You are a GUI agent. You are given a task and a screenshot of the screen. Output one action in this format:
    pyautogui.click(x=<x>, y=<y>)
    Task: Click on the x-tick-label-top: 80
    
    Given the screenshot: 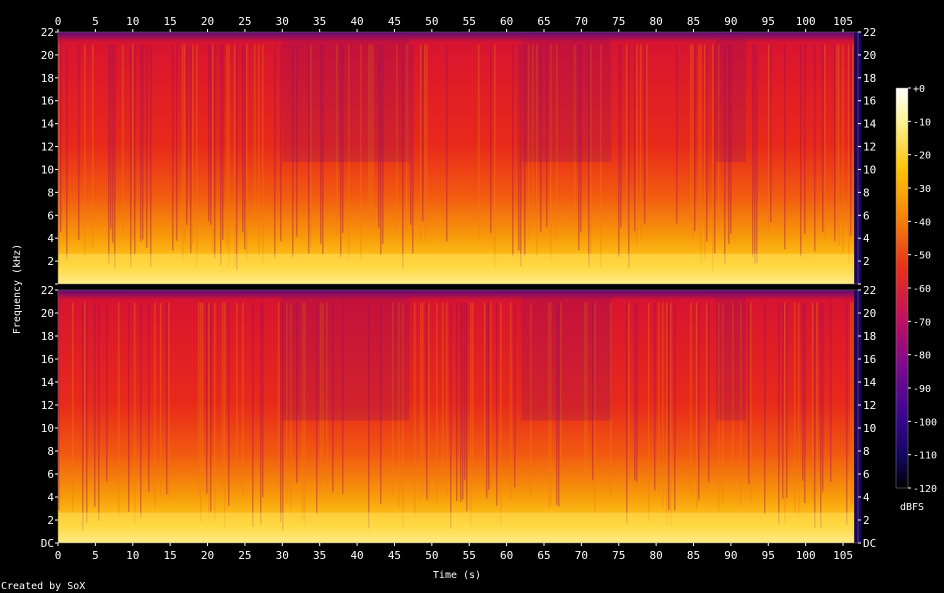 What is the action you would take?
    pyautogui.click(x=656, y=21)
    